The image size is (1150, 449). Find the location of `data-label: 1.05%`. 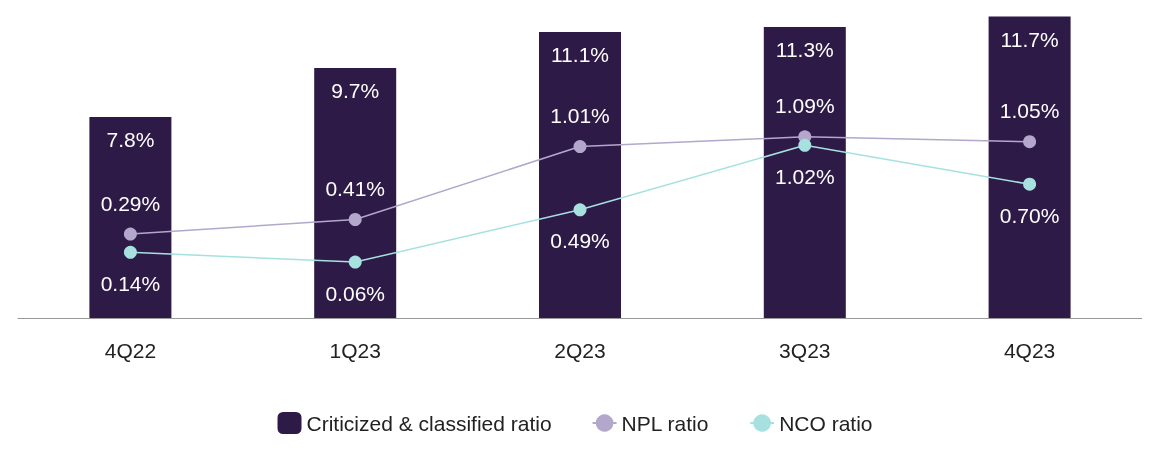

data-label: 1.05% is located at coordinates (1029, 111).